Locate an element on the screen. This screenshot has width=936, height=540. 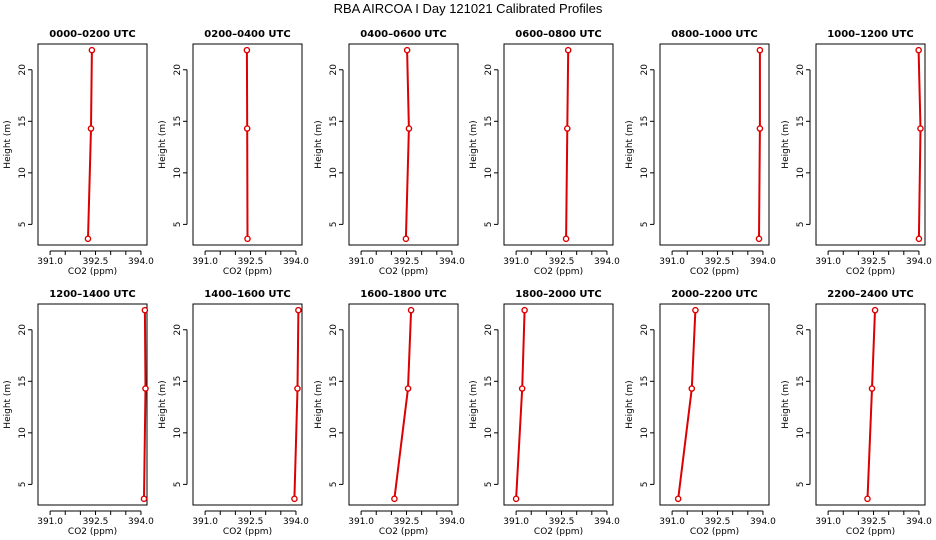
panel-title: 0400–0600 UTC is located at coordinates (403, 34).